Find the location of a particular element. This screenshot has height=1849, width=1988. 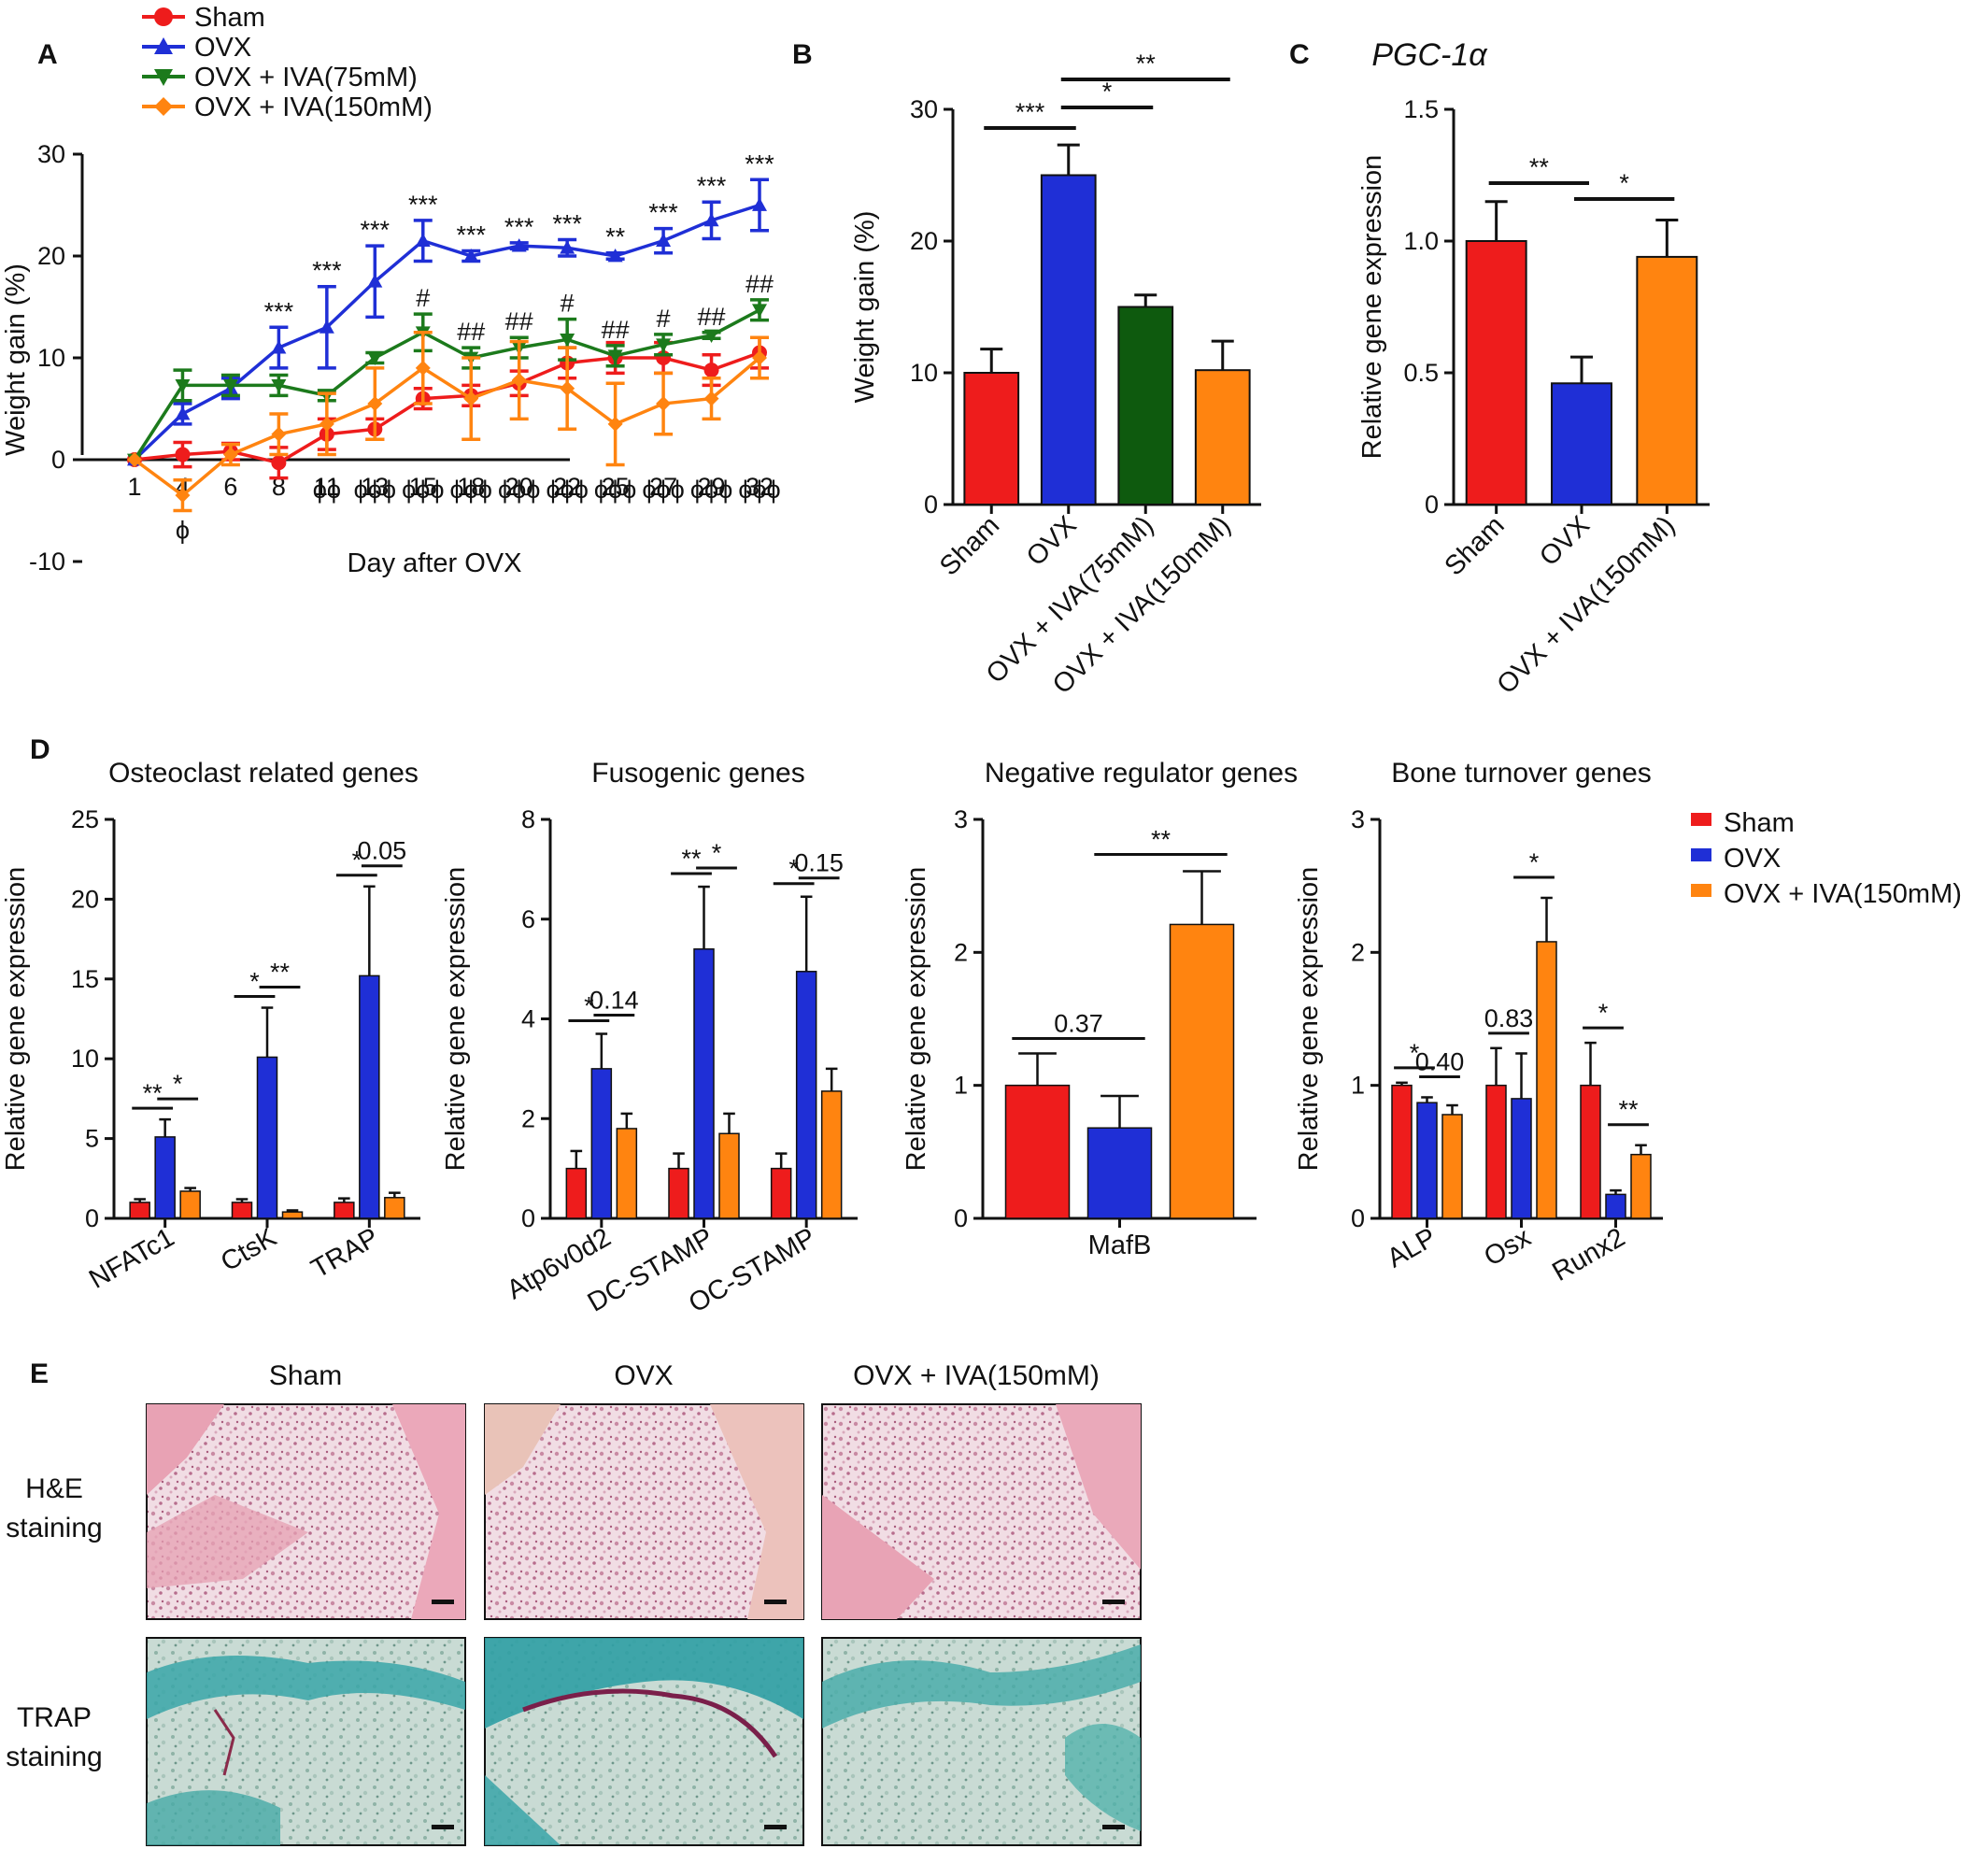

panel-d-fusogenic-y-axis-tick-label: 4 is located at coordinates (528, 1019).